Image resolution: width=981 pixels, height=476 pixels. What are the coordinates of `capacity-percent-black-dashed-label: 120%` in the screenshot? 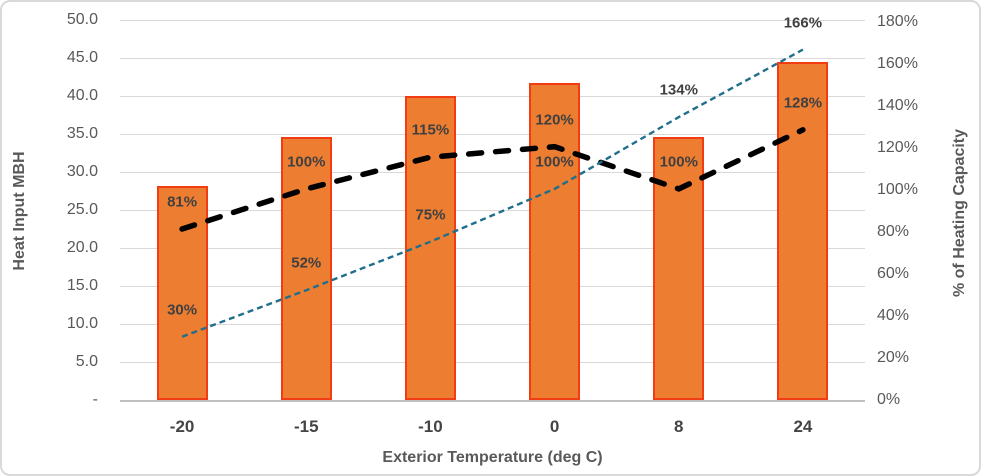 It's located at (554, 120).